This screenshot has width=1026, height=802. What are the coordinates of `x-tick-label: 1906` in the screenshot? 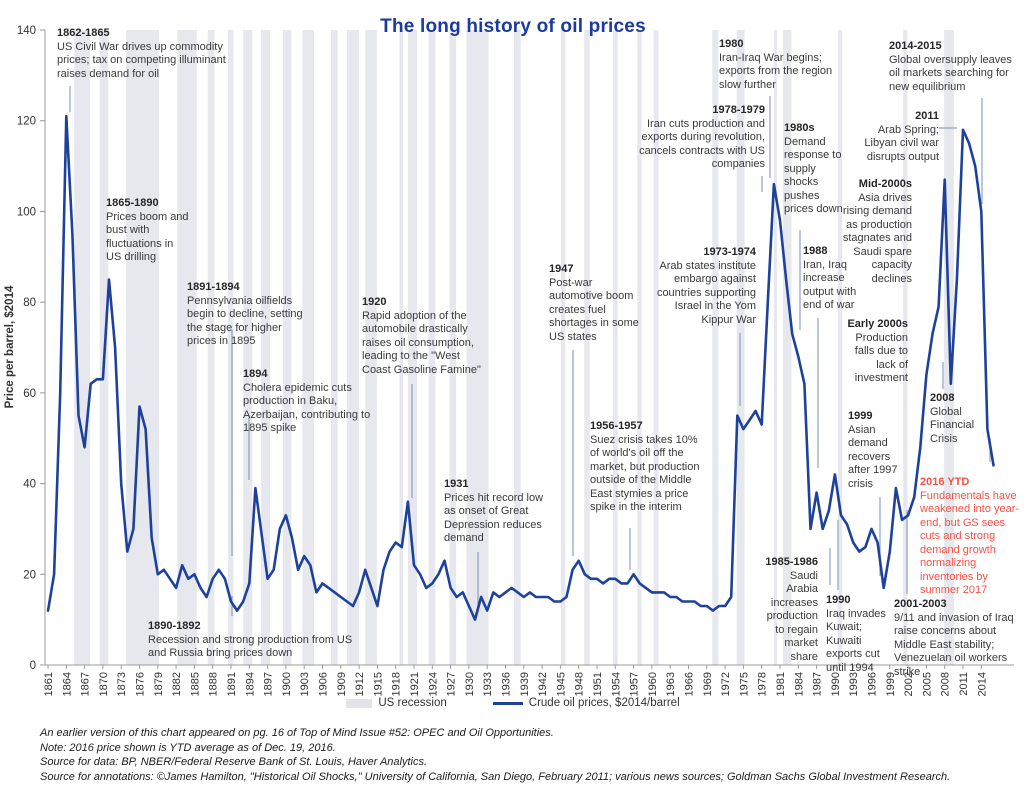 It's located at (324, 684).